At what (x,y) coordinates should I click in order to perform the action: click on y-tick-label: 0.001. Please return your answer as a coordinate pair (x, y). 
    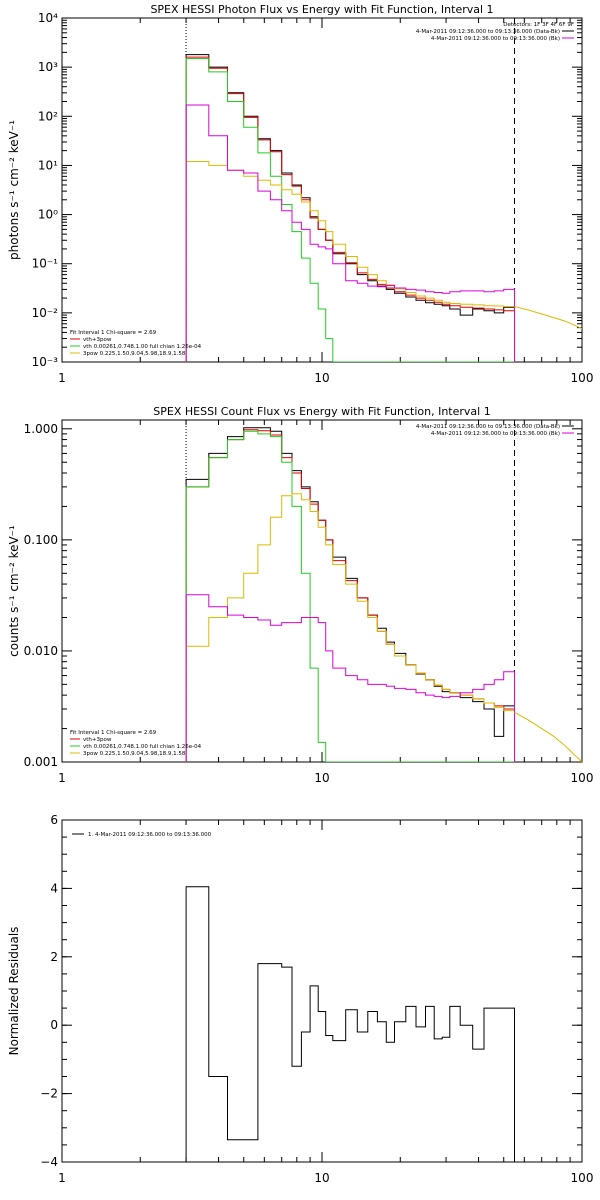
    Looking at the image, I should click on (41, 762).